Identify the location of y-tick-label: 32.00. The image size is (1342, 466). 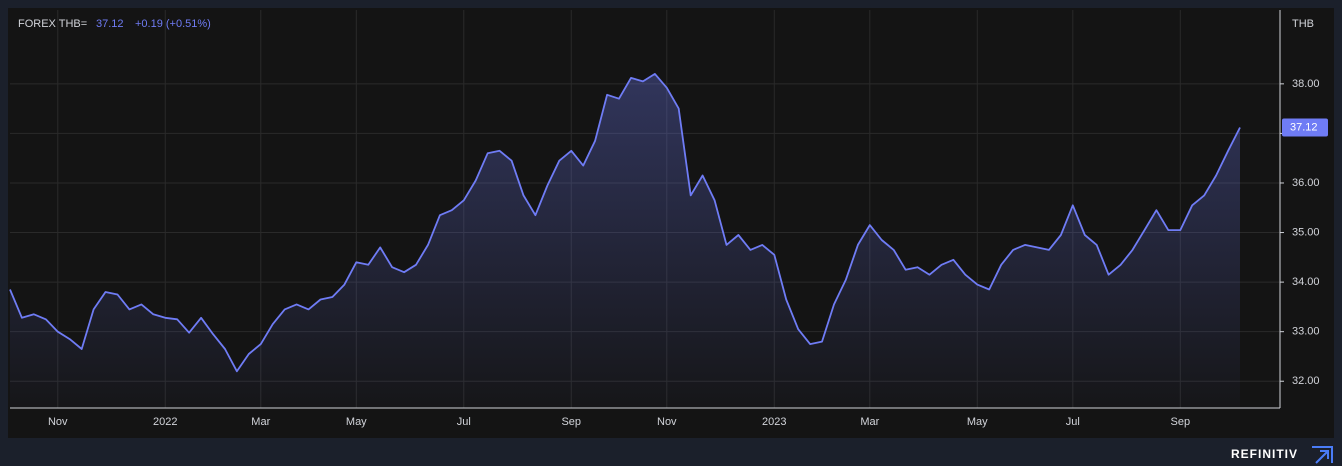
(1306, 381).